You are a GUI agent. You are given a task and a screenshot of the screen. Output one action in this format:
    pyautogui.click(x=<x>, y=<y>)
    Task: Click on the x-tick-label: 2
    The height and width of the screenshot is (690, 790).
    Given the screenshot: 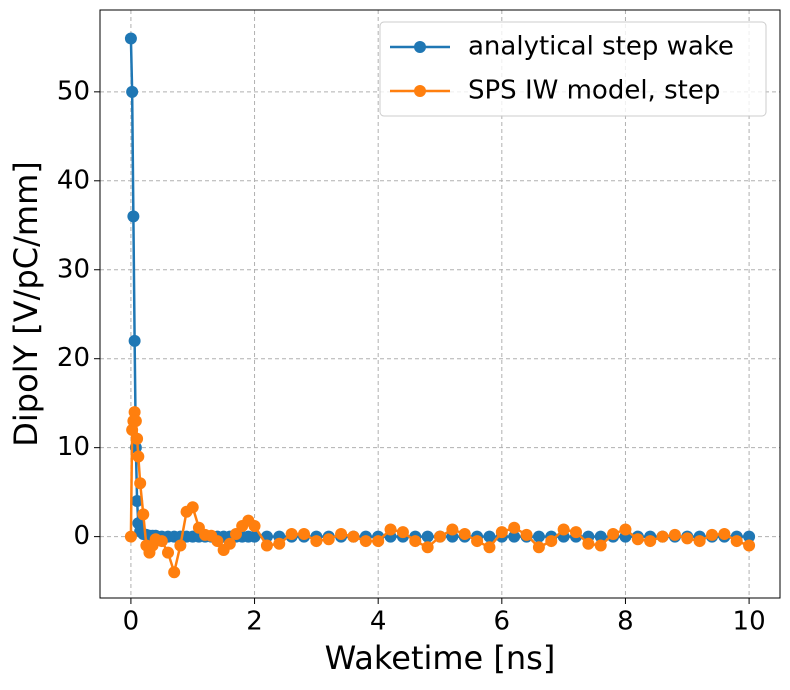 What is the action you would take?
    pyautogui.click(x=254, y=622)
    